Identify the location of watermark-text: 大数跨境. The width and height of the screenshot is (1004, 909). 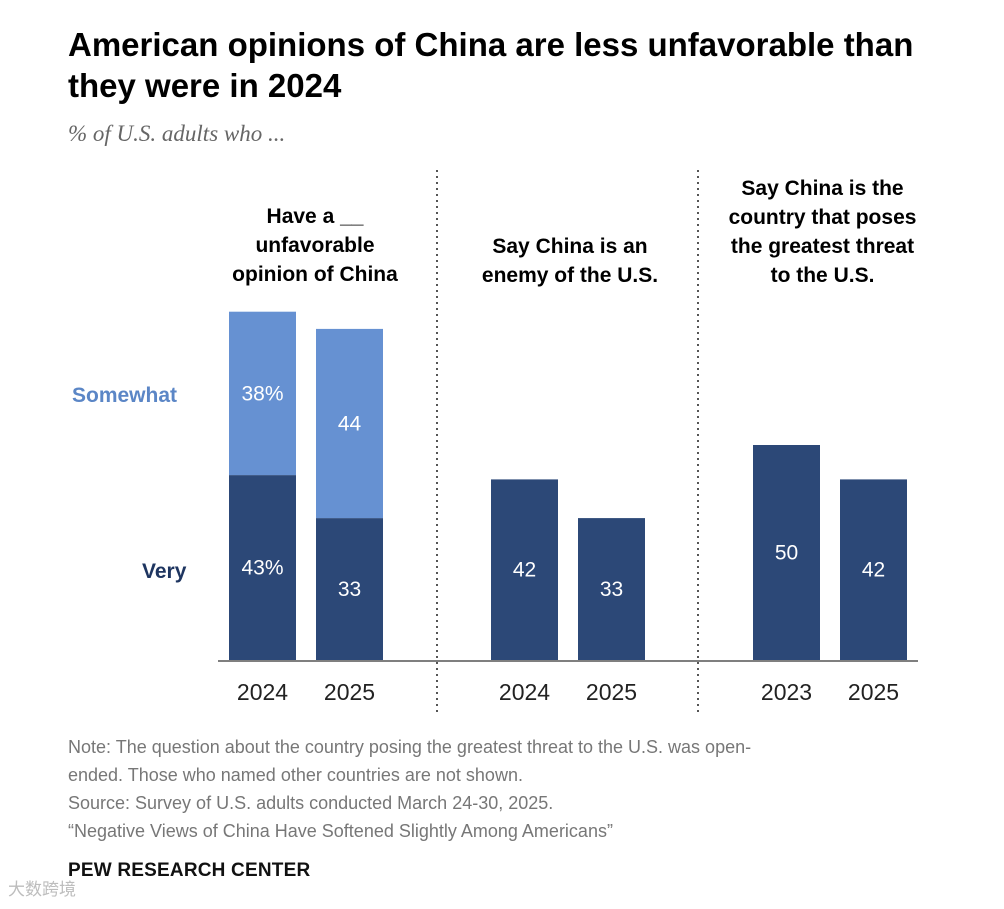
(42, 889).